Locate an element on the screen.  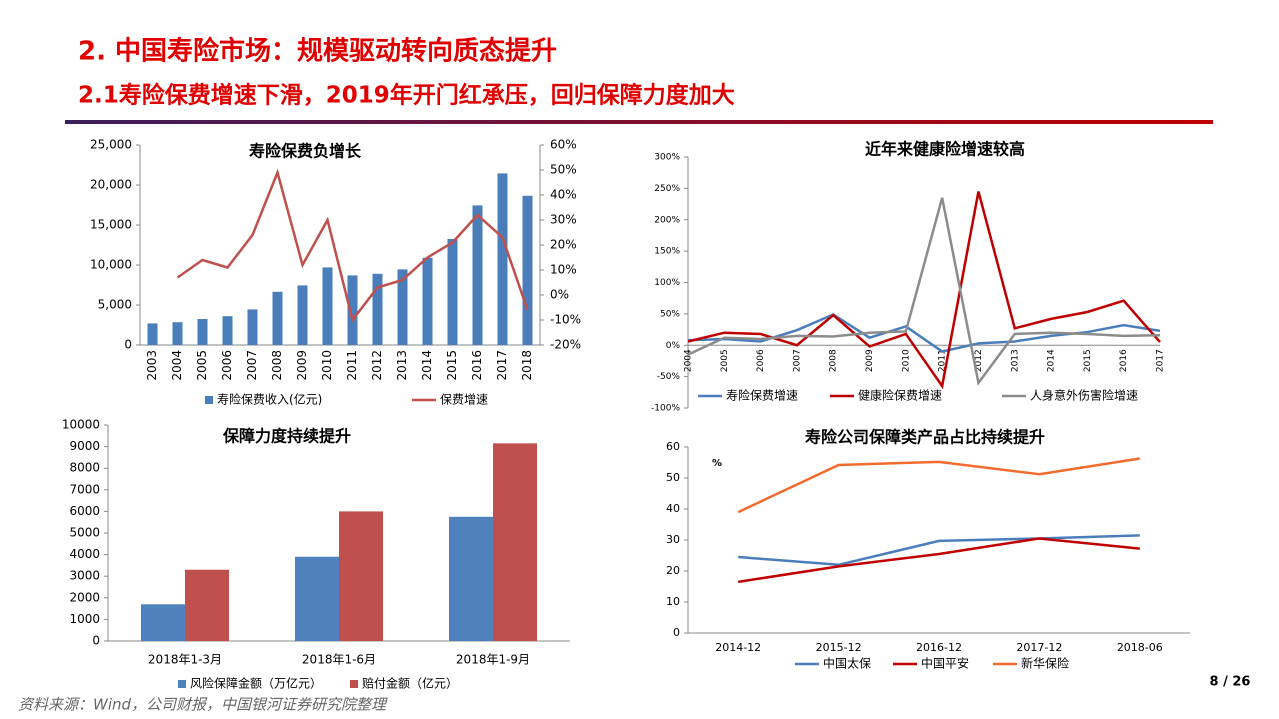
x-tick-label: 2013 is located at coordinates (1015, 360).